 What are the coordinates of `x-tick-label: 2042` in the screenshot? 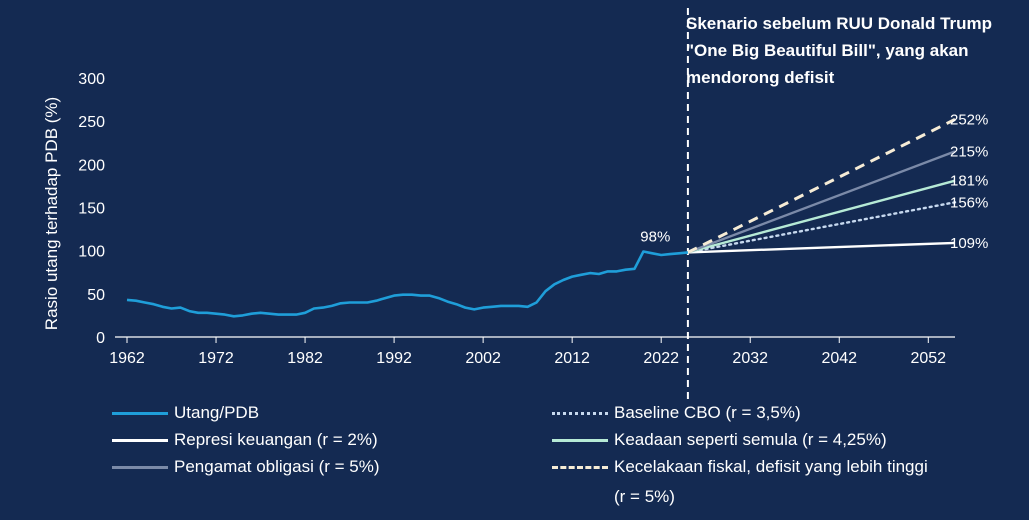 It's located at (839, 358).